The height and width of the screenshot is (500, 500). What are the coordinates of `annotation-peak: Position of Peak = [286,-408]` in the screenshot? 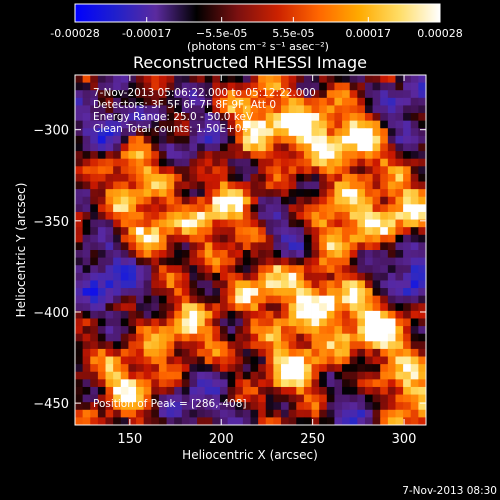 It's located at (170, 404).